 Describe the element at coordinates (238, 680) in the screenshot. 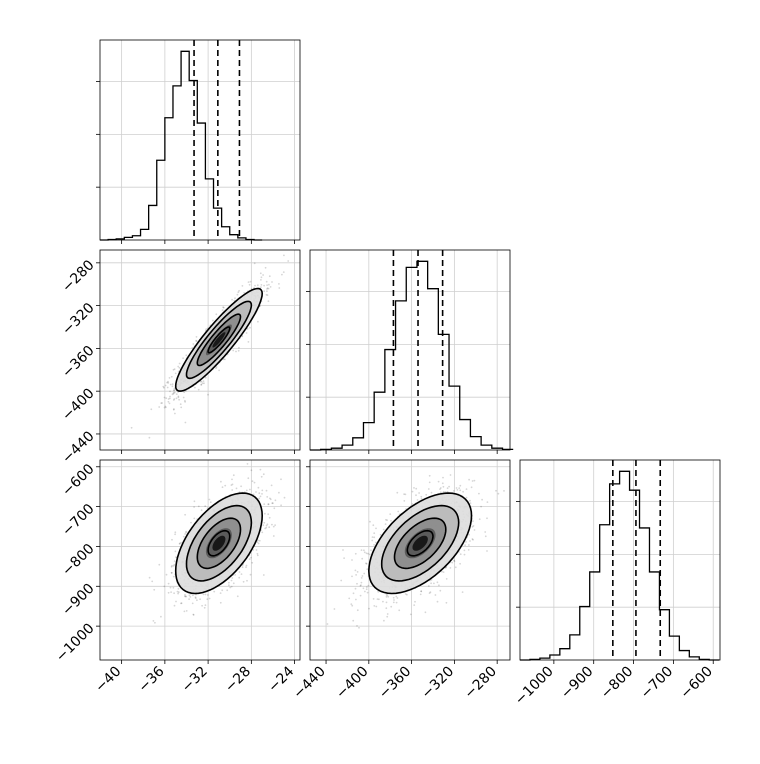

I see `x-tick-label: −28` at that location.